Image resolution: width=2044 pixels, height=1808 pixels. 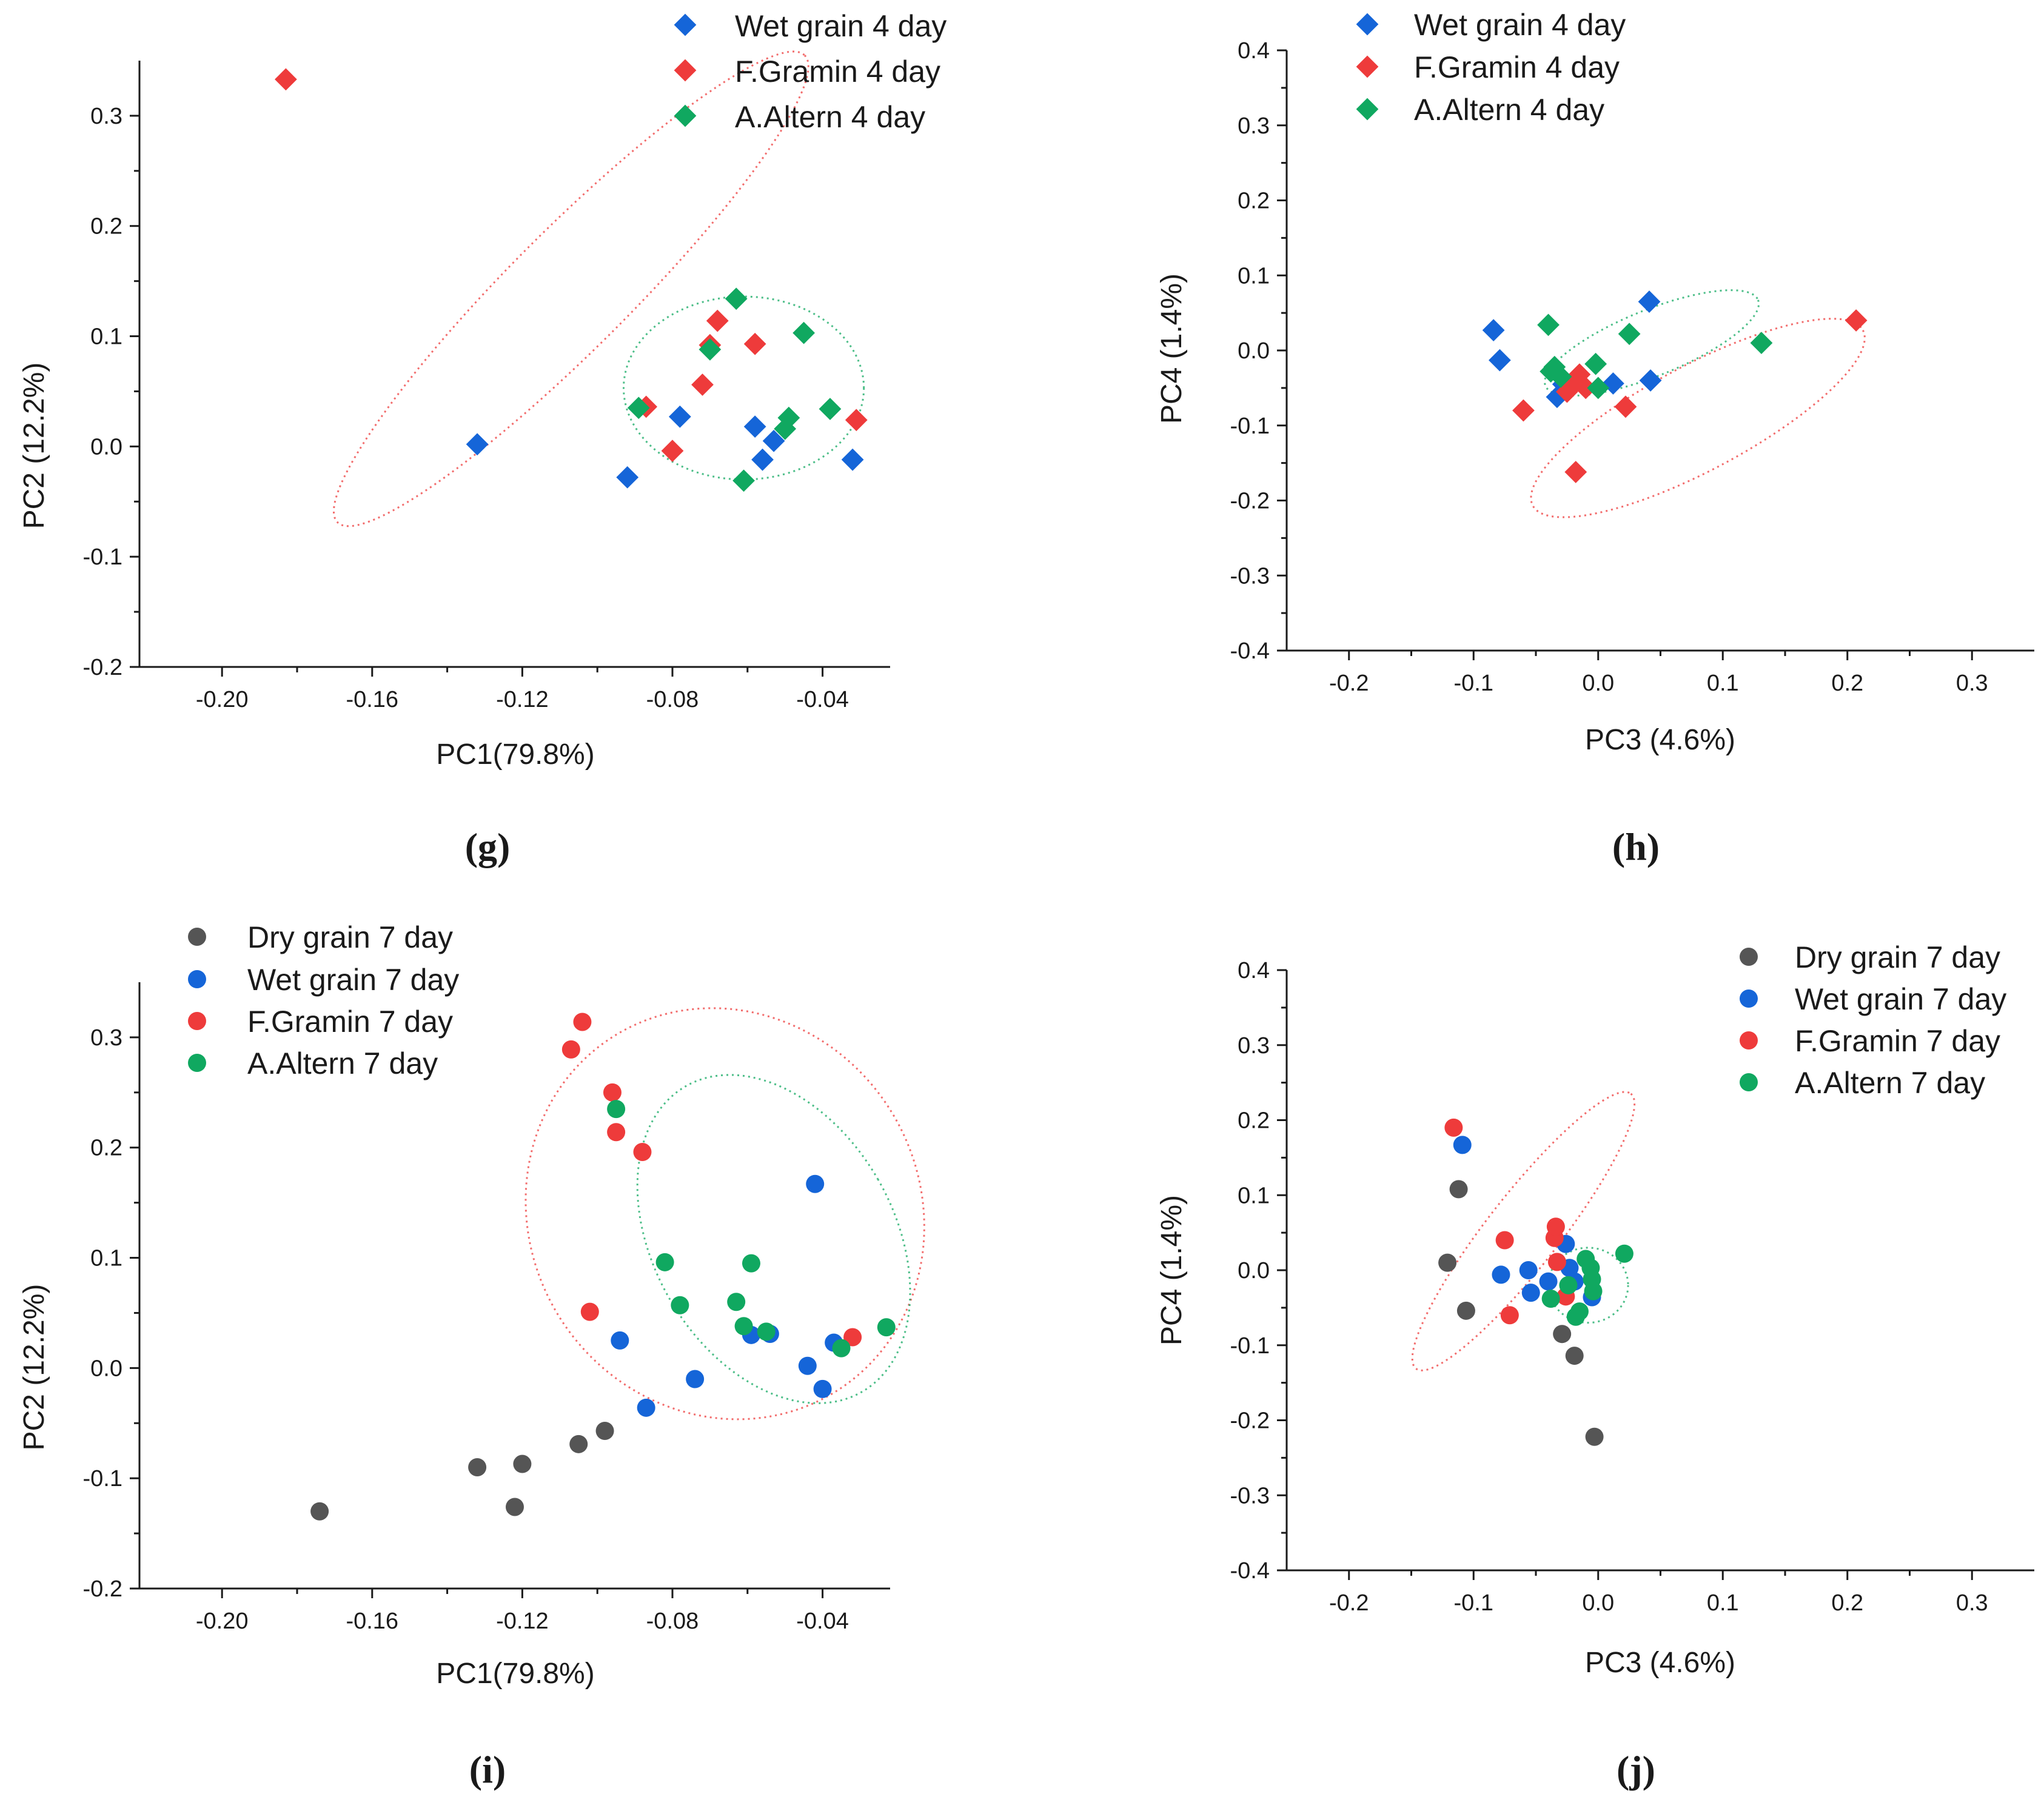 What do you see at coordinates (1474, 683) in the screenshot?
I see `x-tick-label-h: -0.1` at bounding box center [1474, 683].